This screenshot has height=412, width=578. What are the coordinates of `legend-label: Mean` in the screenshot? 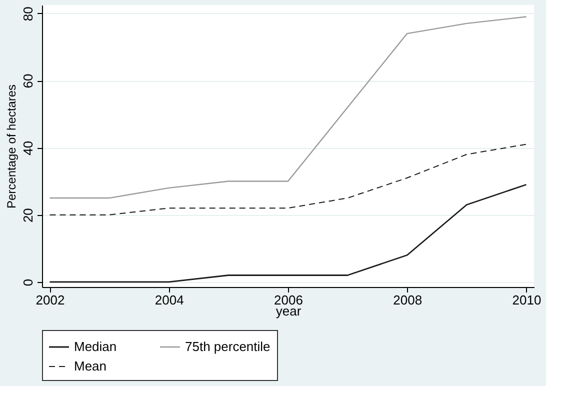 It's located at (90, 366).